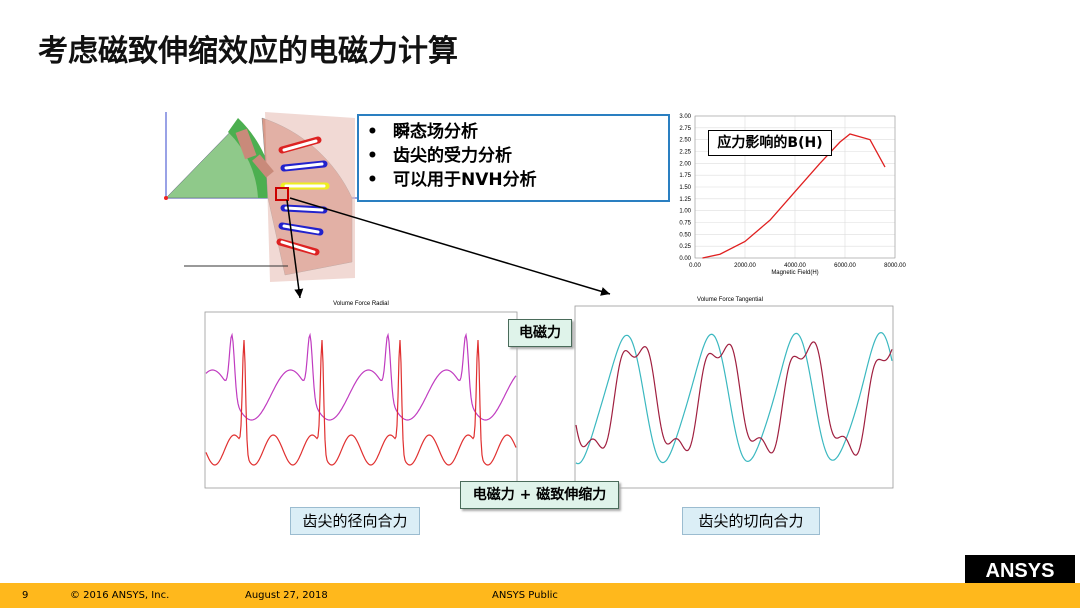 The width and height of the screenshot is (1080, 608). I want to click on callout: 电磁力 + 磁致伸缩力, so click(539, 495).